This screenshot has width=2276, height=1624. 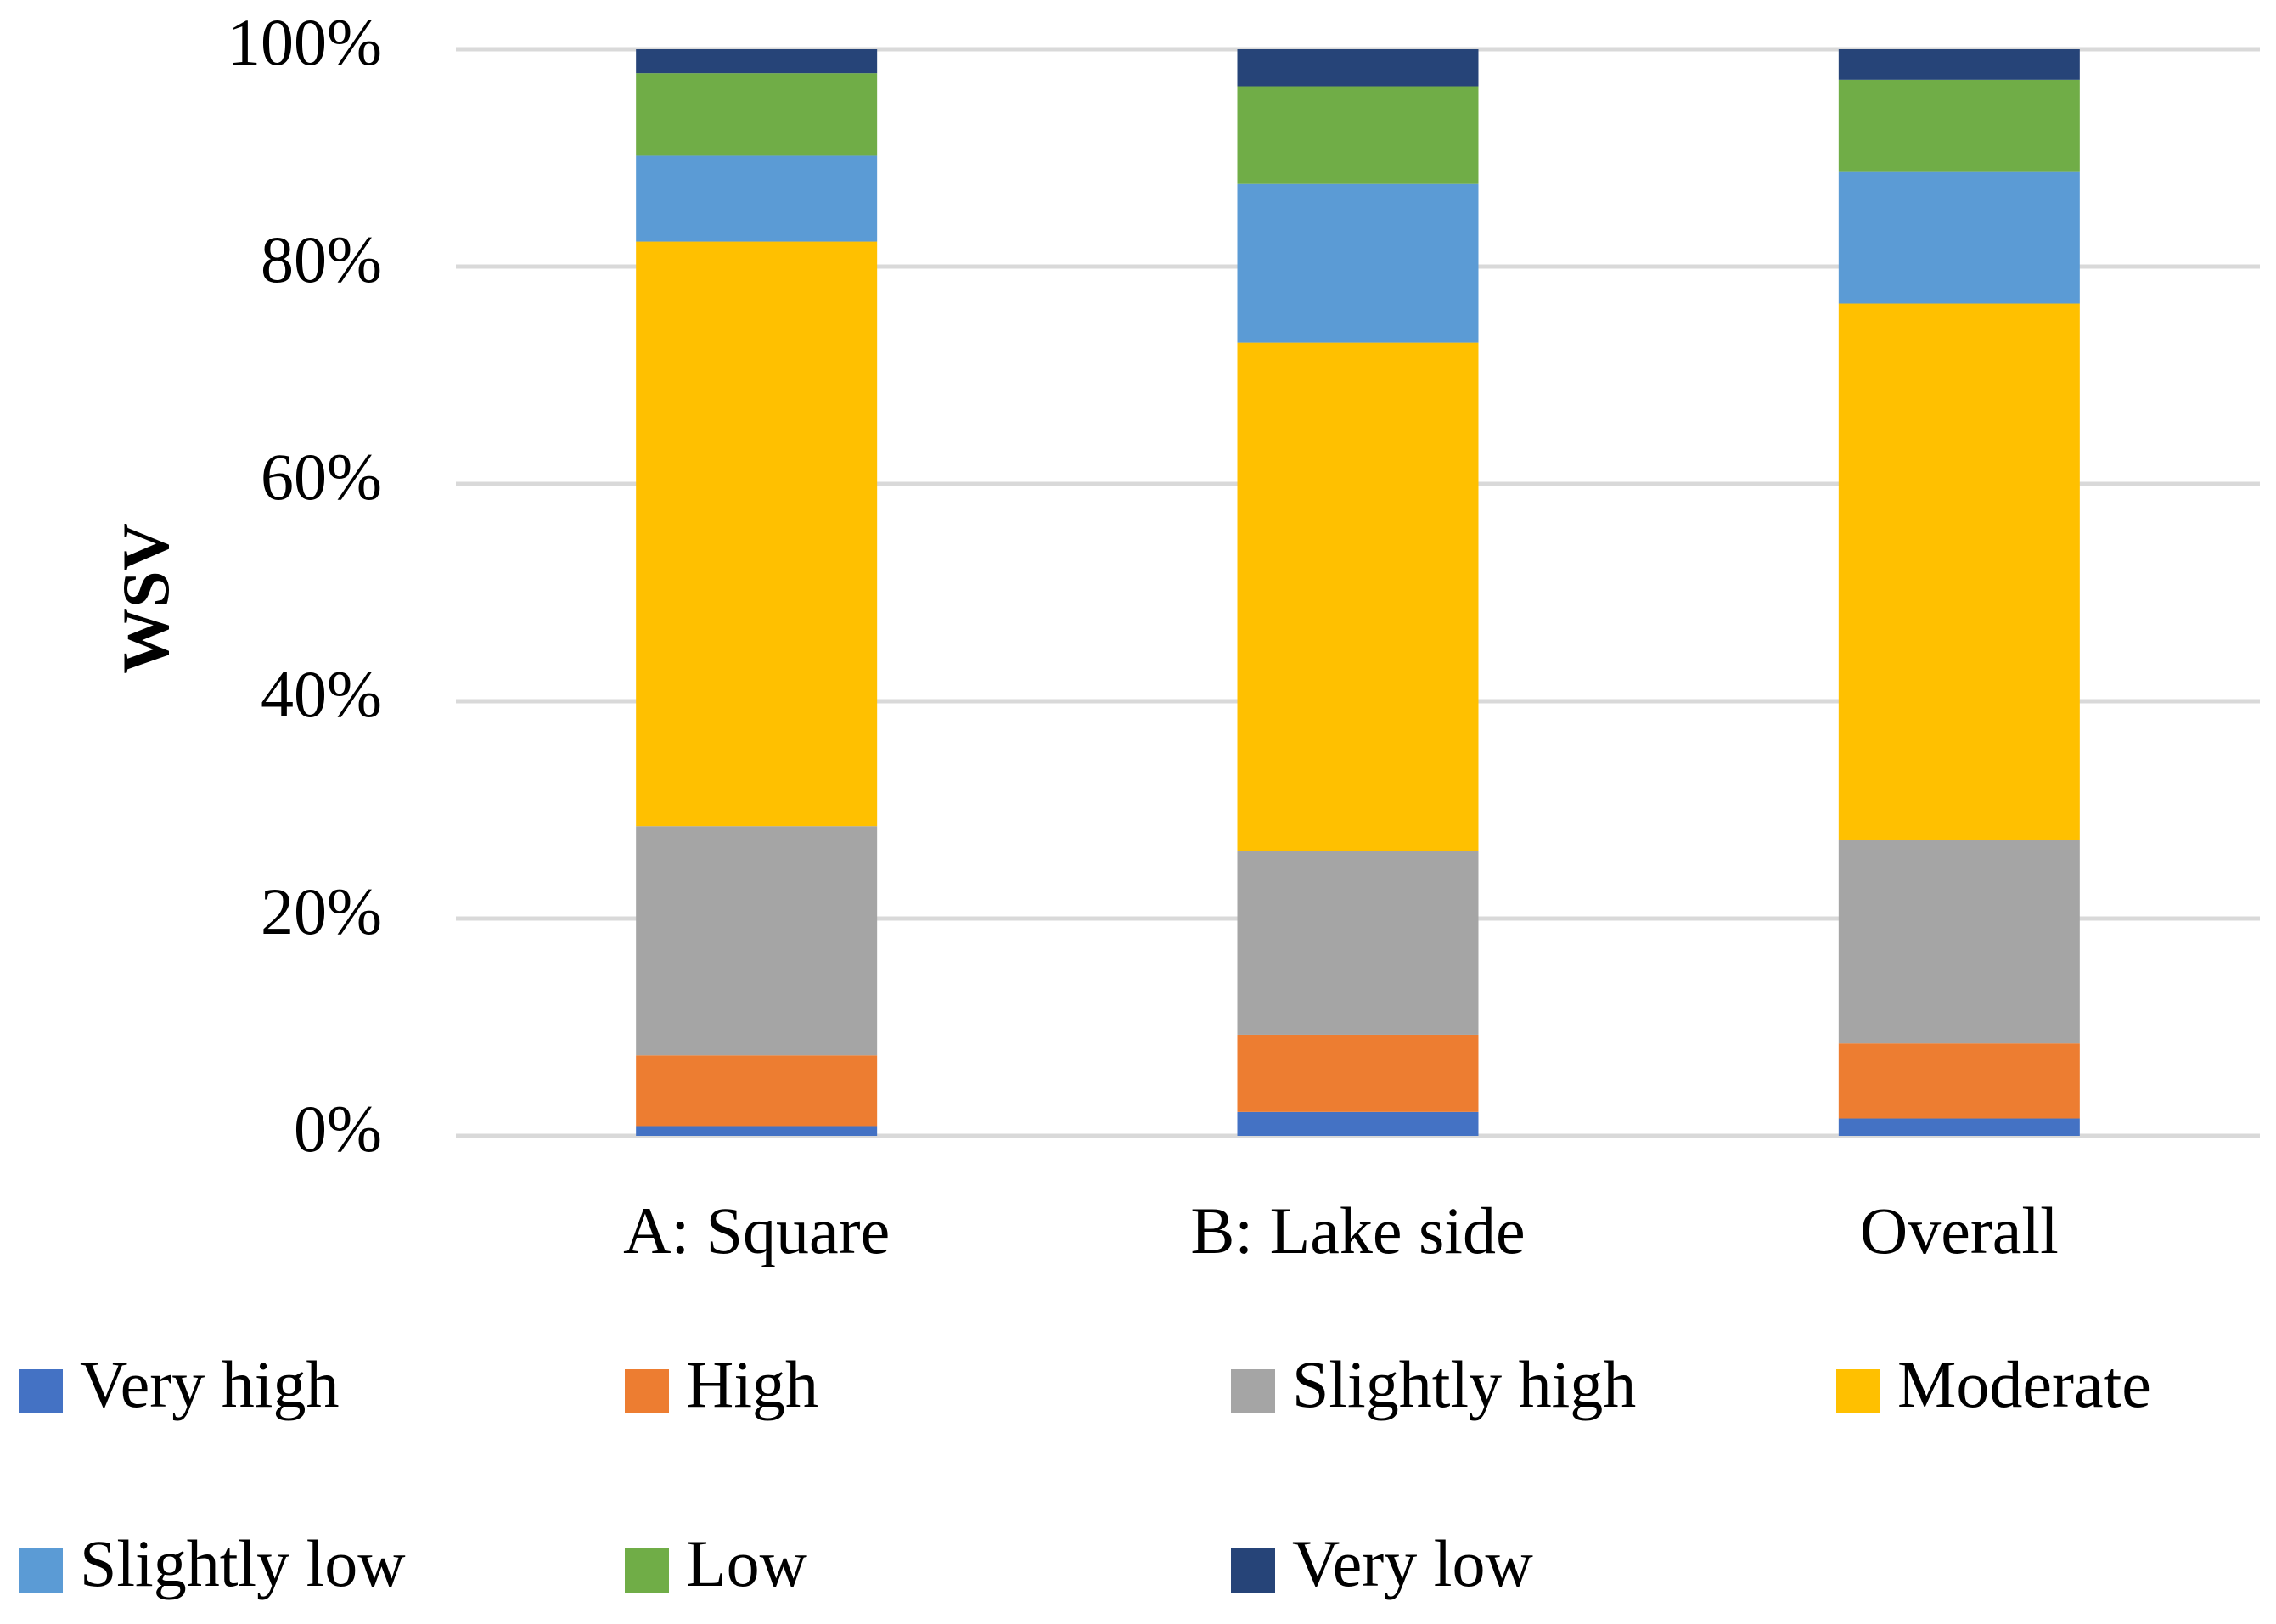 What do you see at coordinates (752, 1384) in the screenshot?
I see `legend-label: High` at bounding box center [752, 1384].